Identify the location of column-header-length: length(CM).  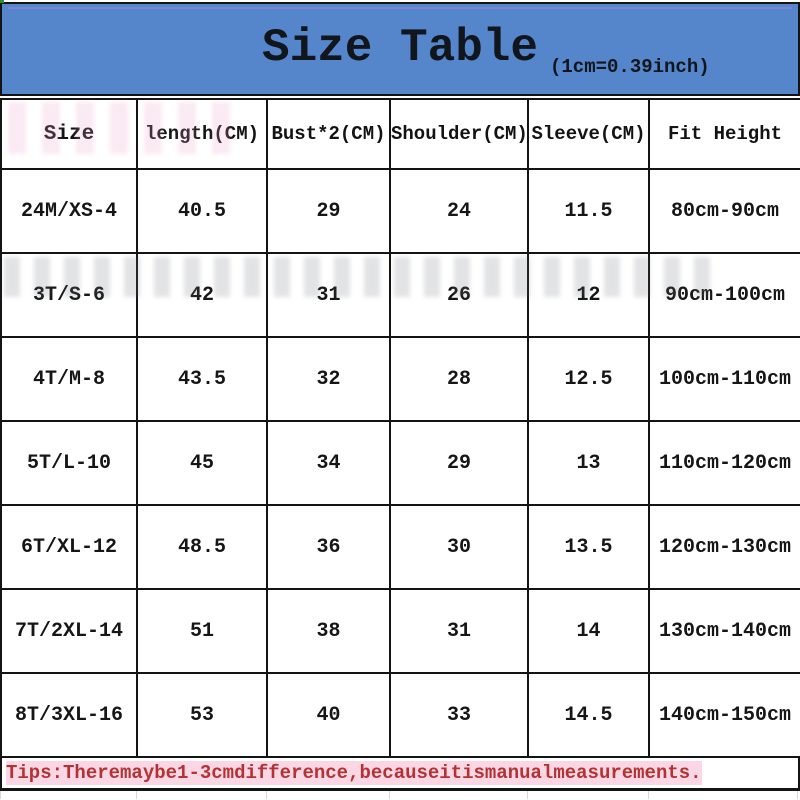
(202, 134).